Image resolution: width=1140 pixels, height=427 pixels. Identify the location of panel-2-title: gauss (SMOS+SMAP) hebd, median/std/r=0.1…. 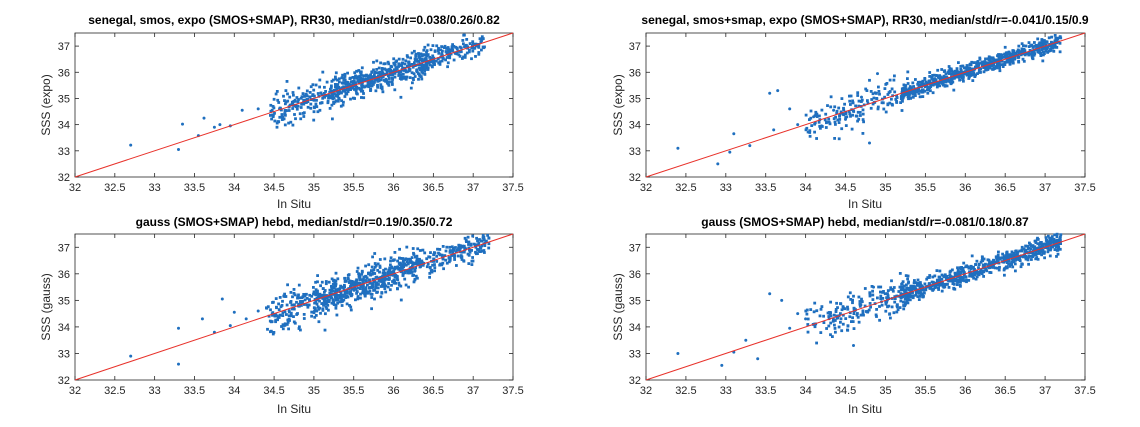
(294, 222).